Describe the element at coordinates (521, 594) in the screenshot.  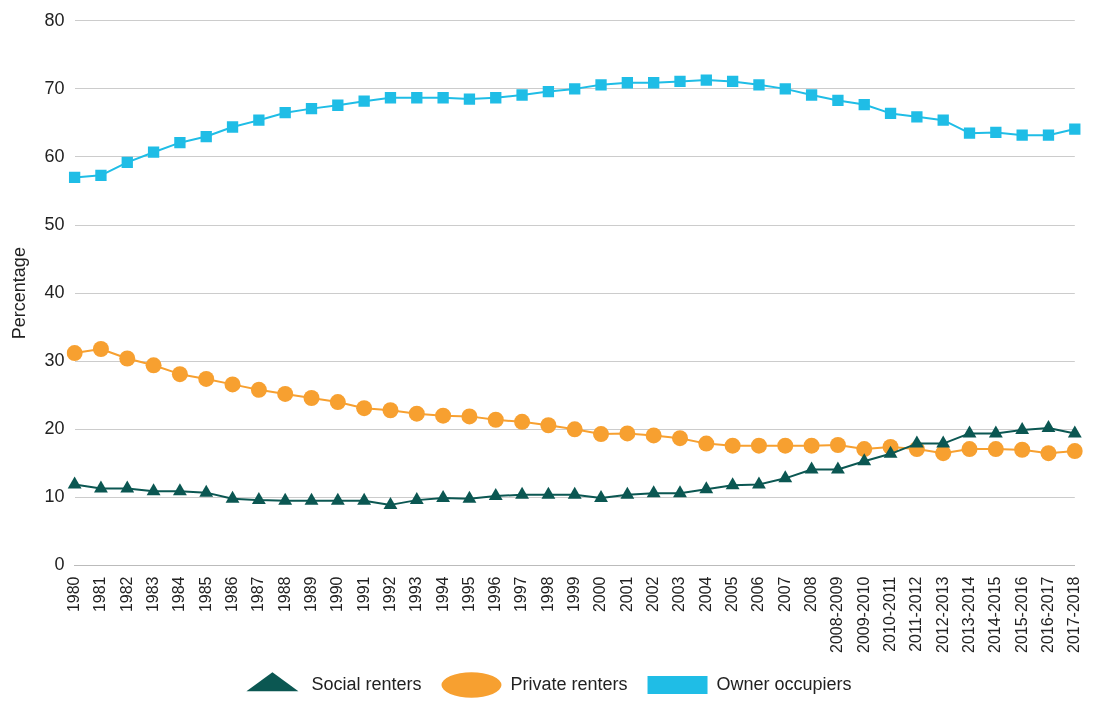
I see `x-tick-label: 1997` at that location.